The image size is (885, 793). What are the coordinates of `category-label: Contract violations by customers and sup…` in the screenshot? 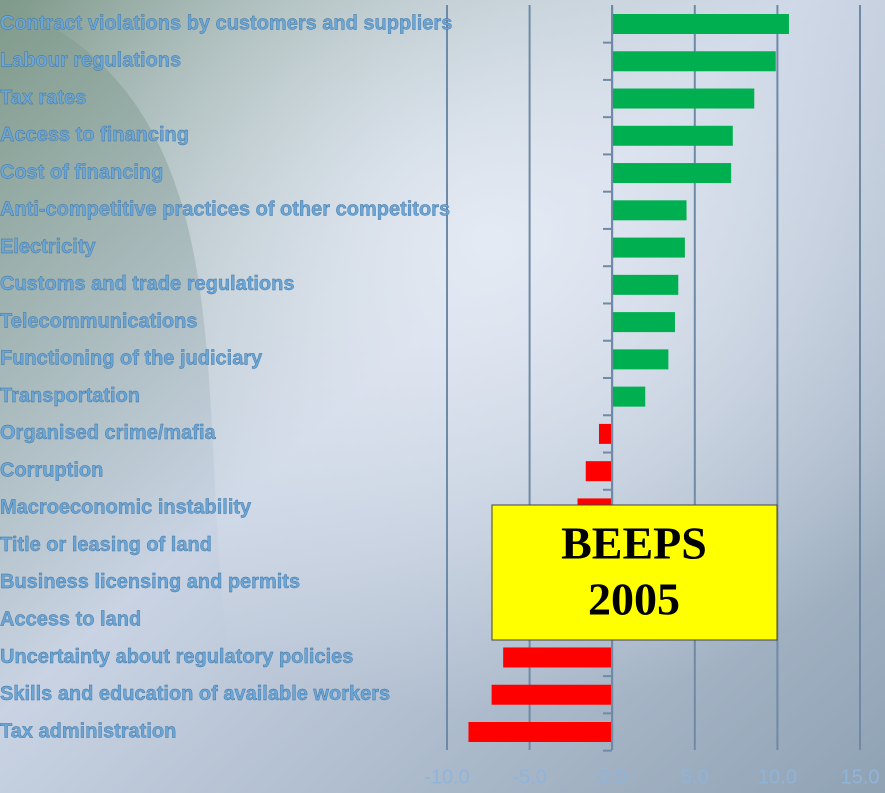 It's located at (226, 23).